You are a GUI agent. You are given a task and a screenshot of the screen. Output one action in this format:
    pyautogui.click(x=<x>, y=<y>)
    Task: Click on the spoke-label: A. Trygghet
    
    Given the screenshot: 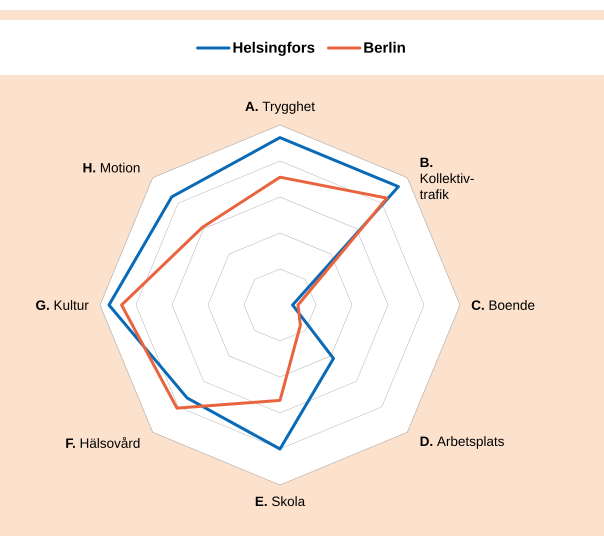 What is the action you would take?
    pyautogui.click(x=280, y=107)
    